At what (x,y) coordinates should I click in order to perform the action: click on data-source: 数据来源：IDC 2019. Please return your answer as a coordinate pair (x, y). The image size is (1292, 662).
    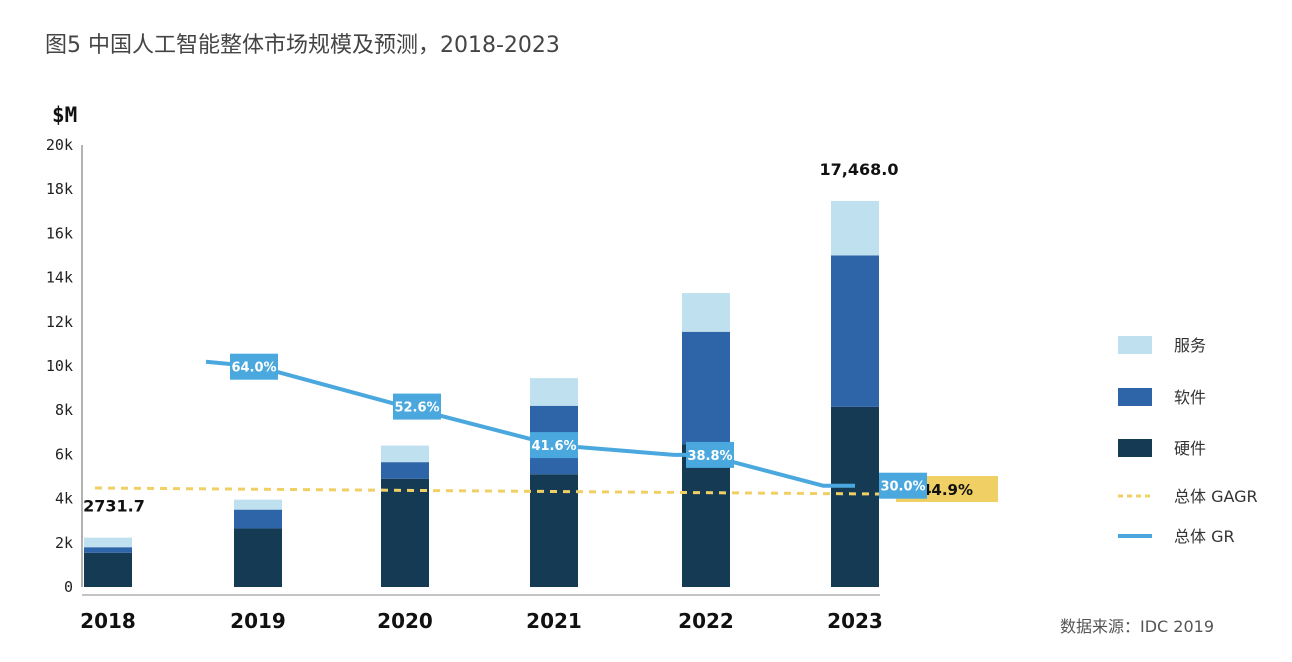
    Looking at the image, I should click on (1137, 626).